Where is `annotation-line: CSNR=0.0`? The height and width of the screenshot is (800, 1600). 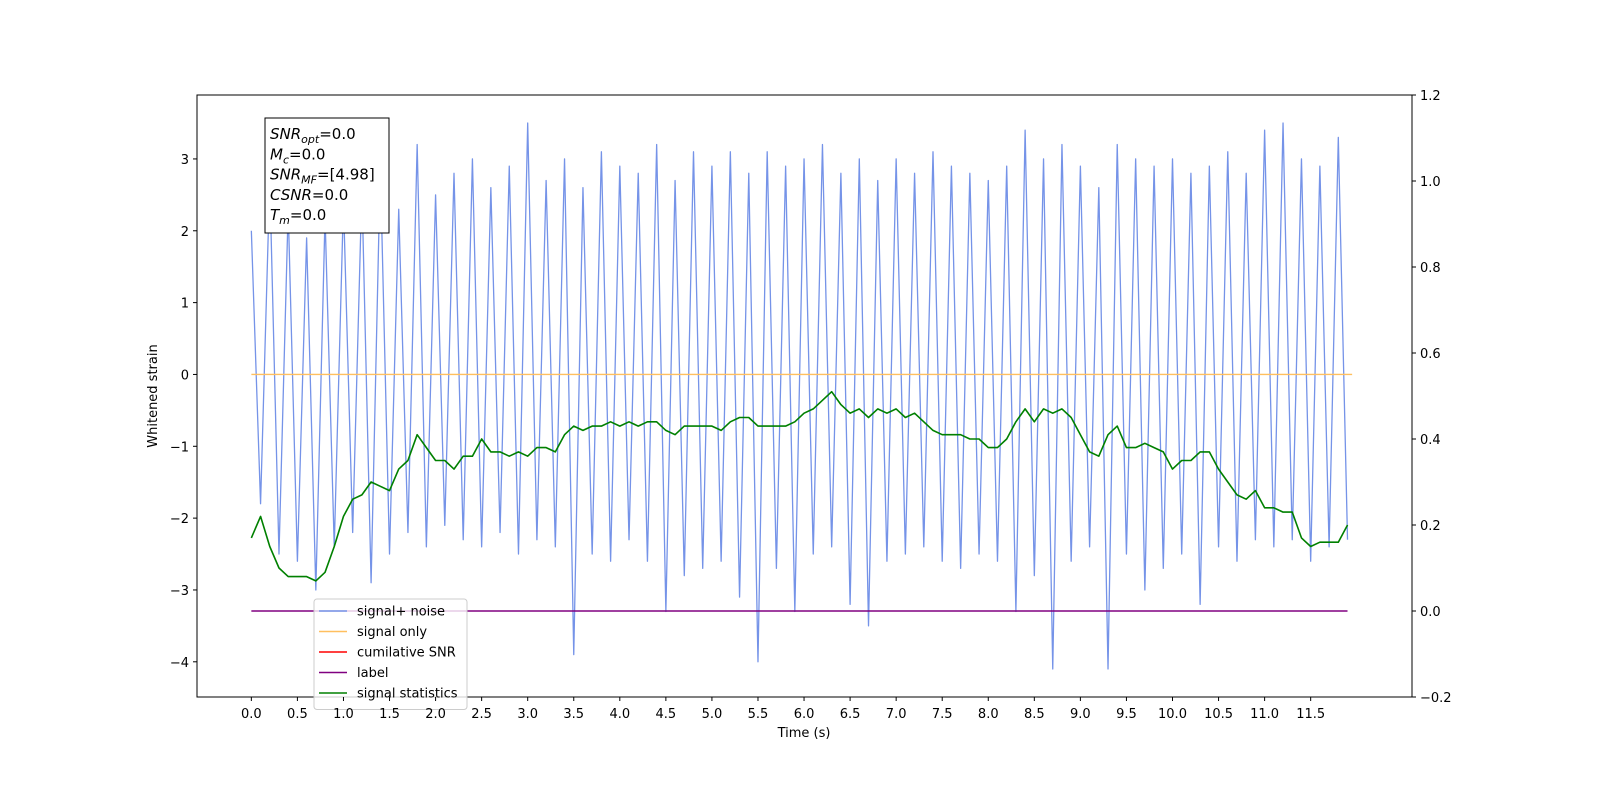 annotation-line: CSNR=0.0 is located at coordinates (309, 195).